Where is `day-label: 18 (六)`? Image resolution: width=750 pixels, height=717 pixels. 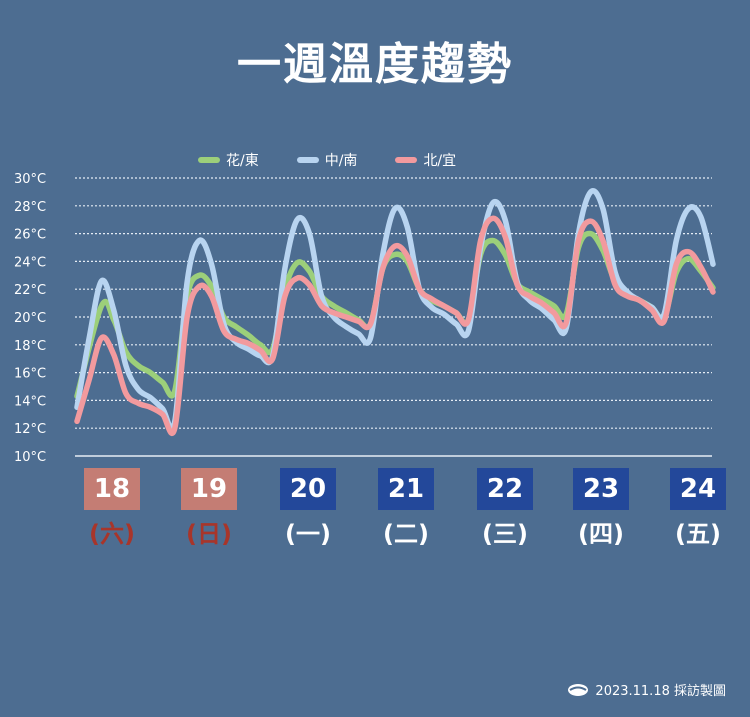
day-label: 18 (六) is located at coordinates (112, 508).